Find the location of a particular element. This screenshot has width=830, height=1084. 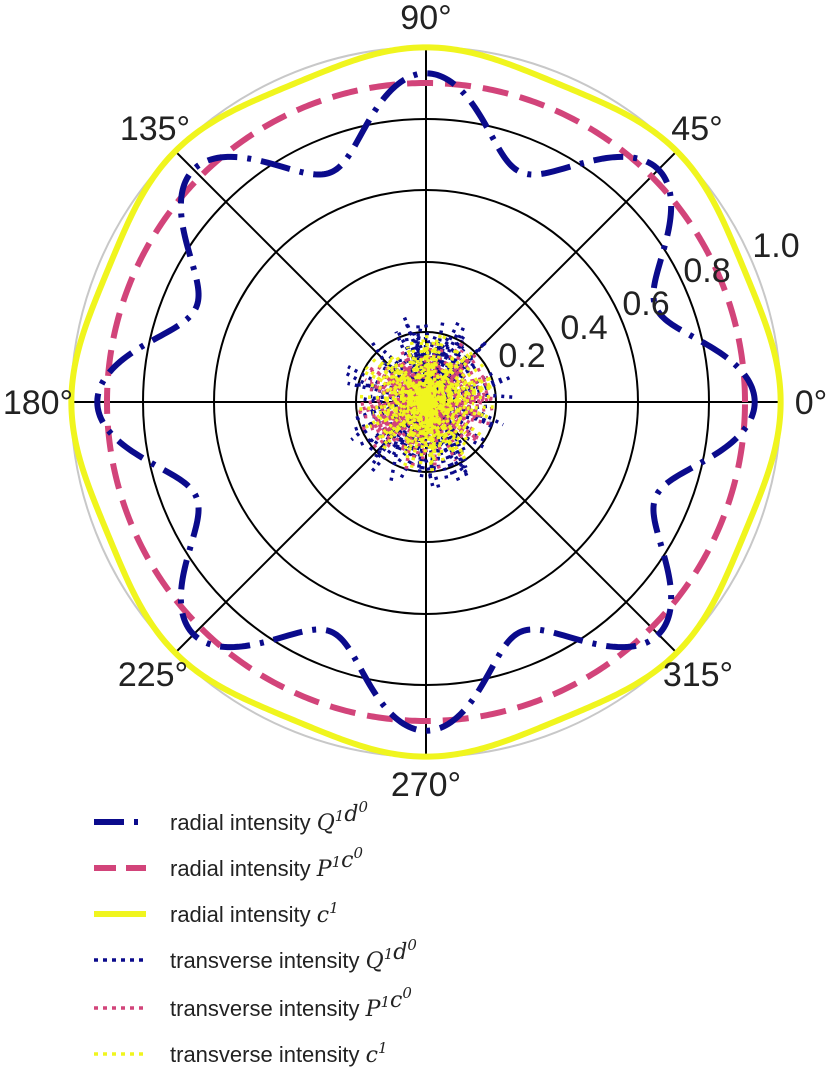

theta-tick-label-180: 180° is located at coordinates (38, 403).